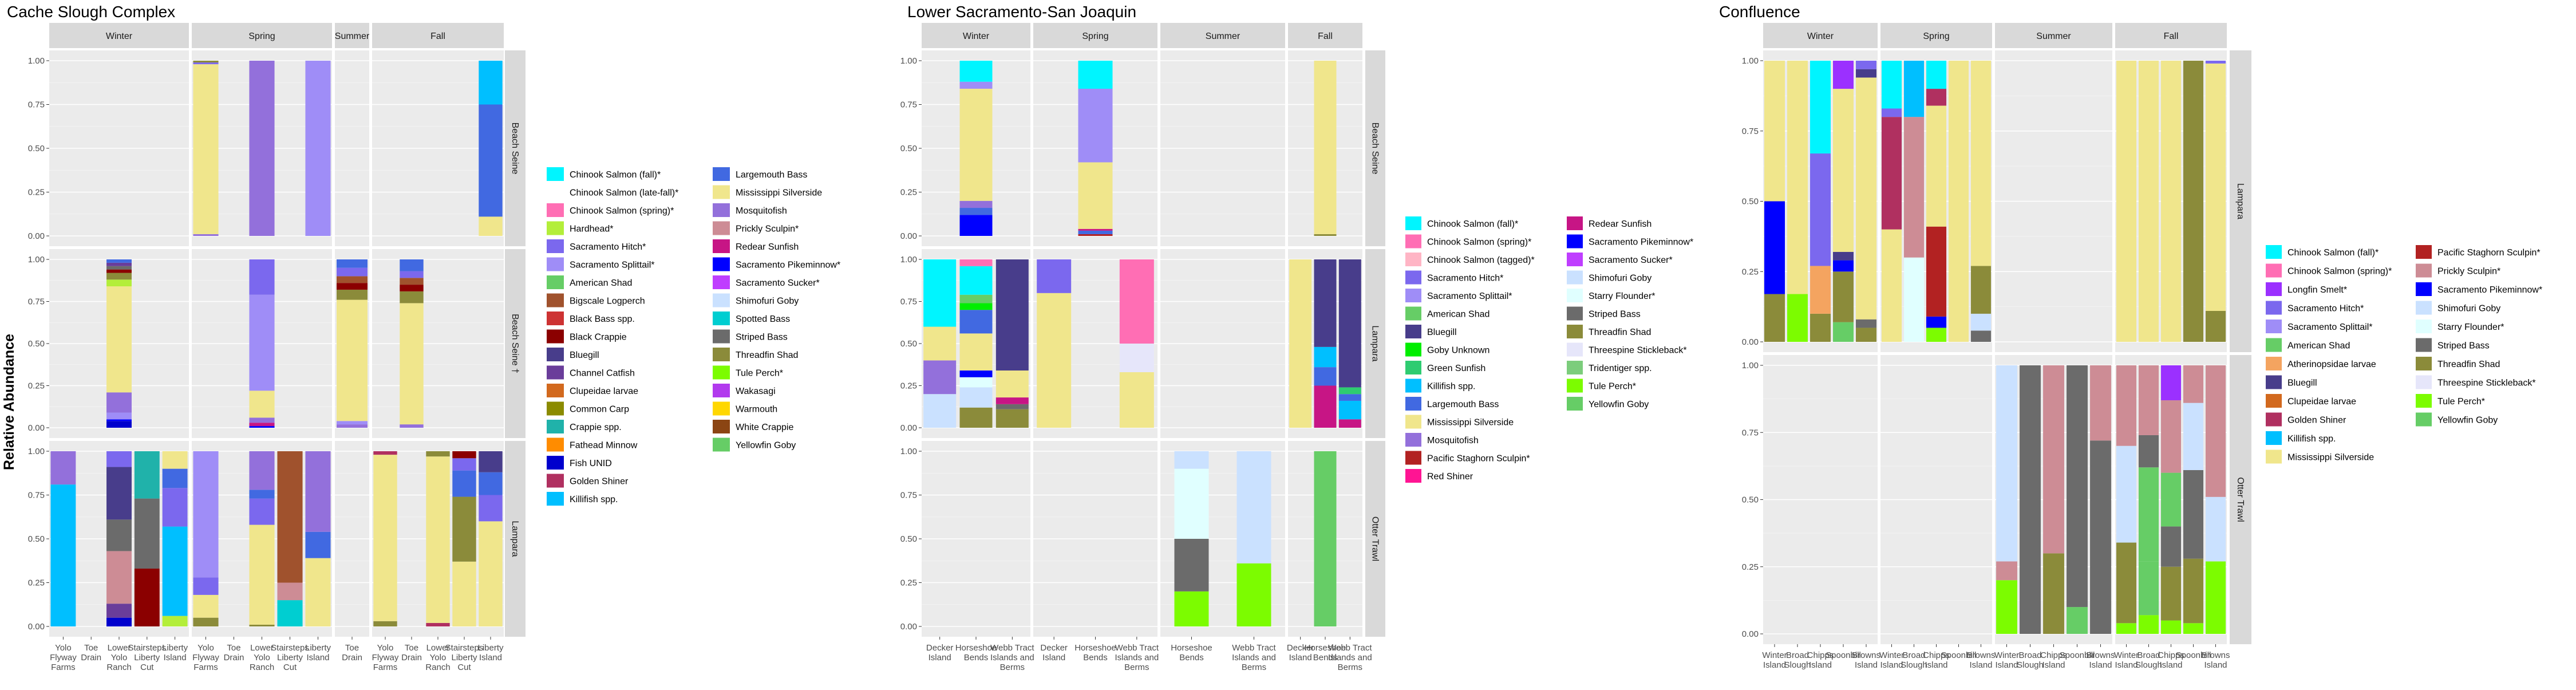 This screenshot has height=690, width=2576. I want to click on season-label: Fall, so click(437, 36).